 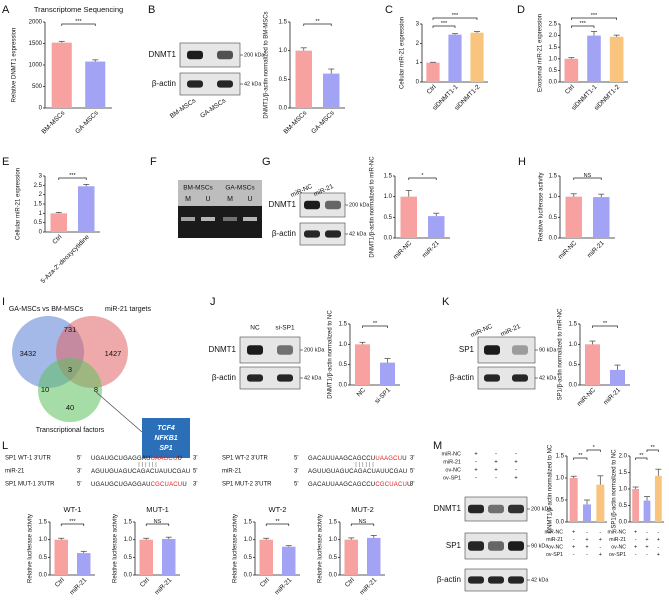 What do you see at coordinates (220, 222) in the screenshot?
I see `gel` at bounding box center [220, 222].